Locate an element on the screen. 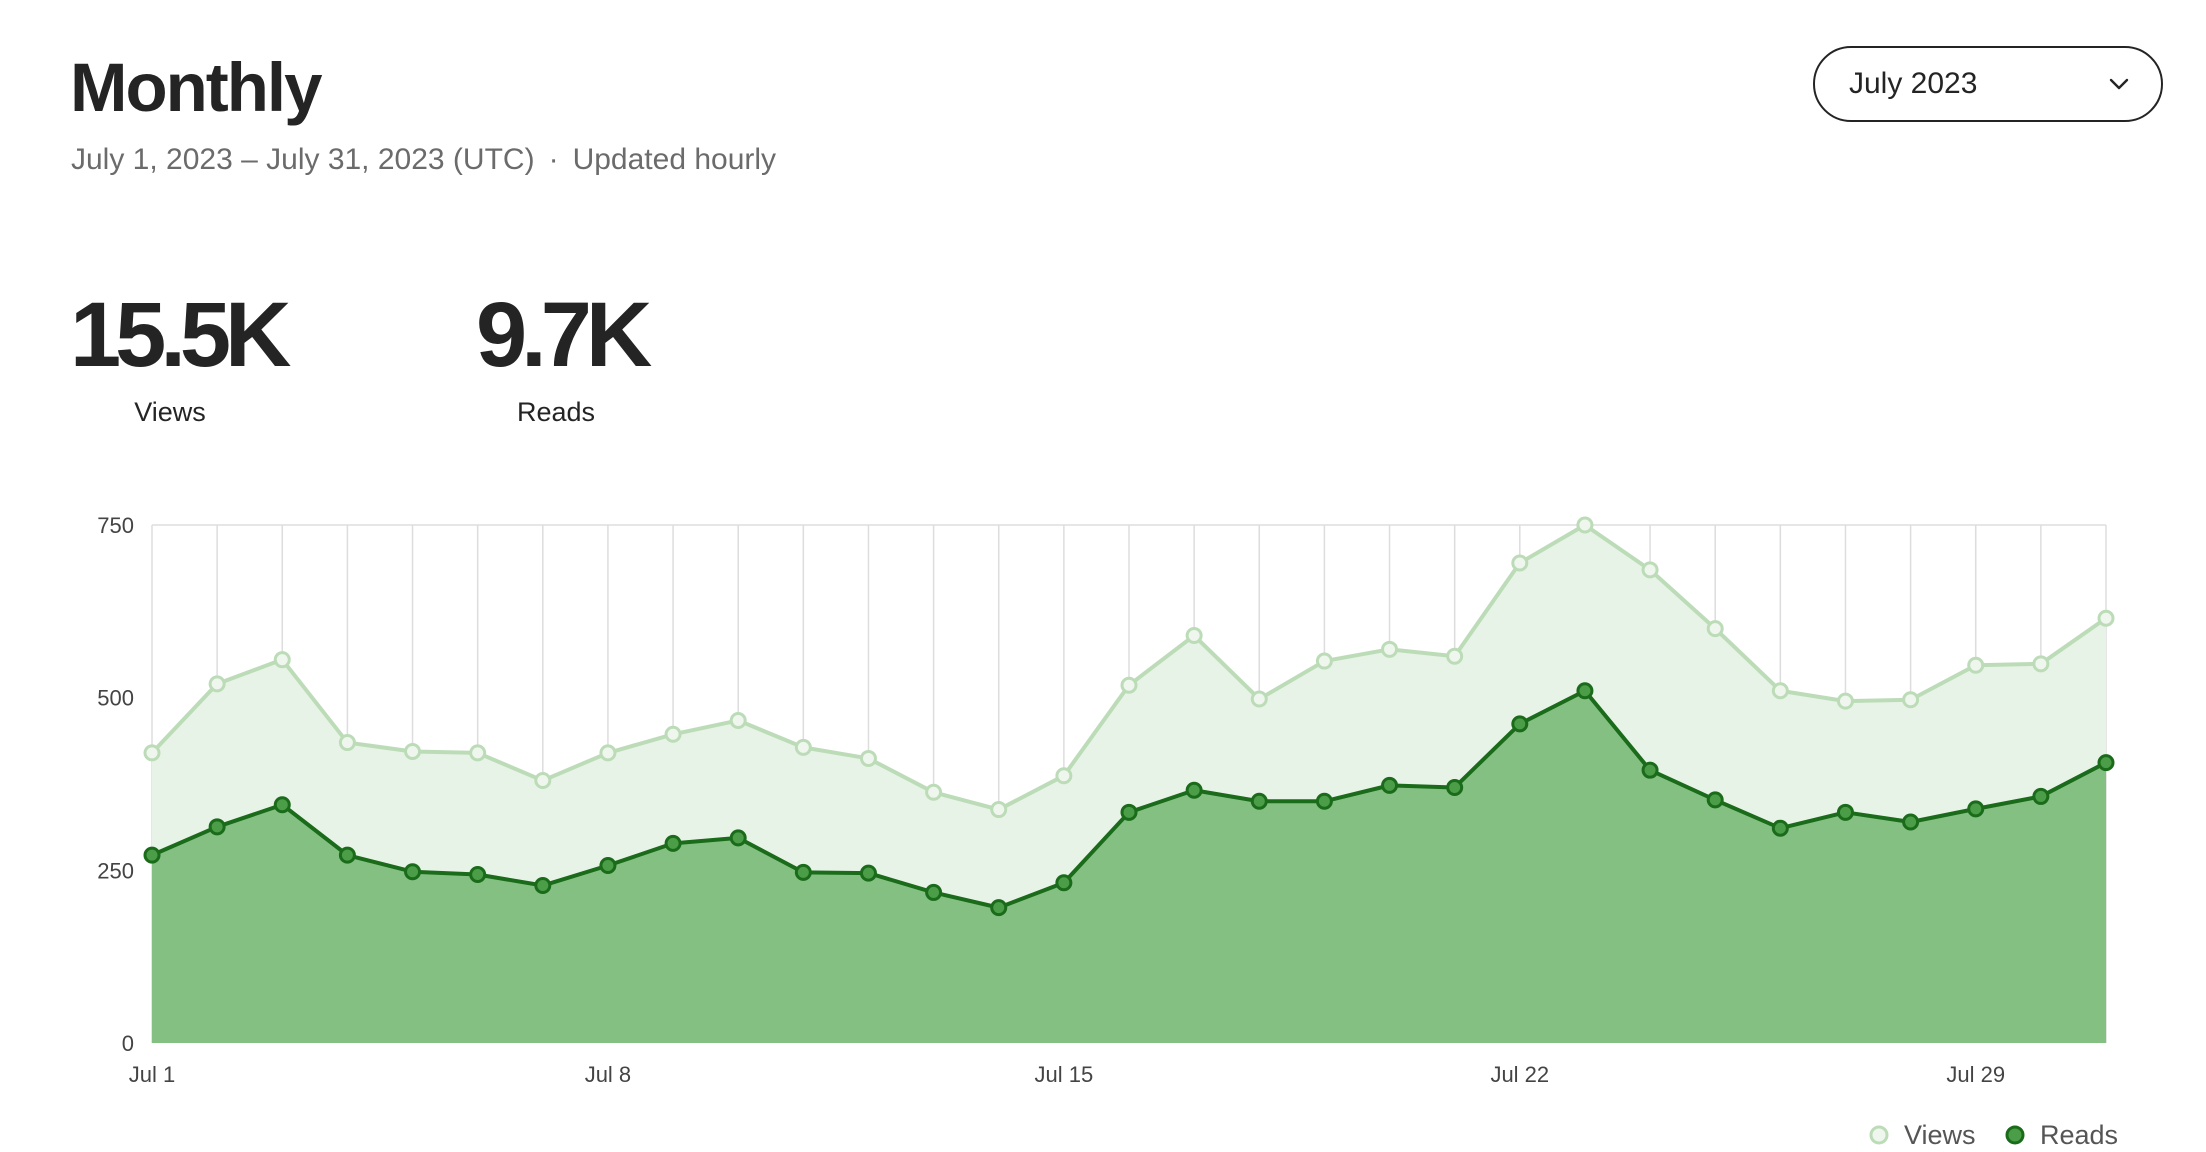  views-stat: 15.5K Views is located at coordinates (181, 355).